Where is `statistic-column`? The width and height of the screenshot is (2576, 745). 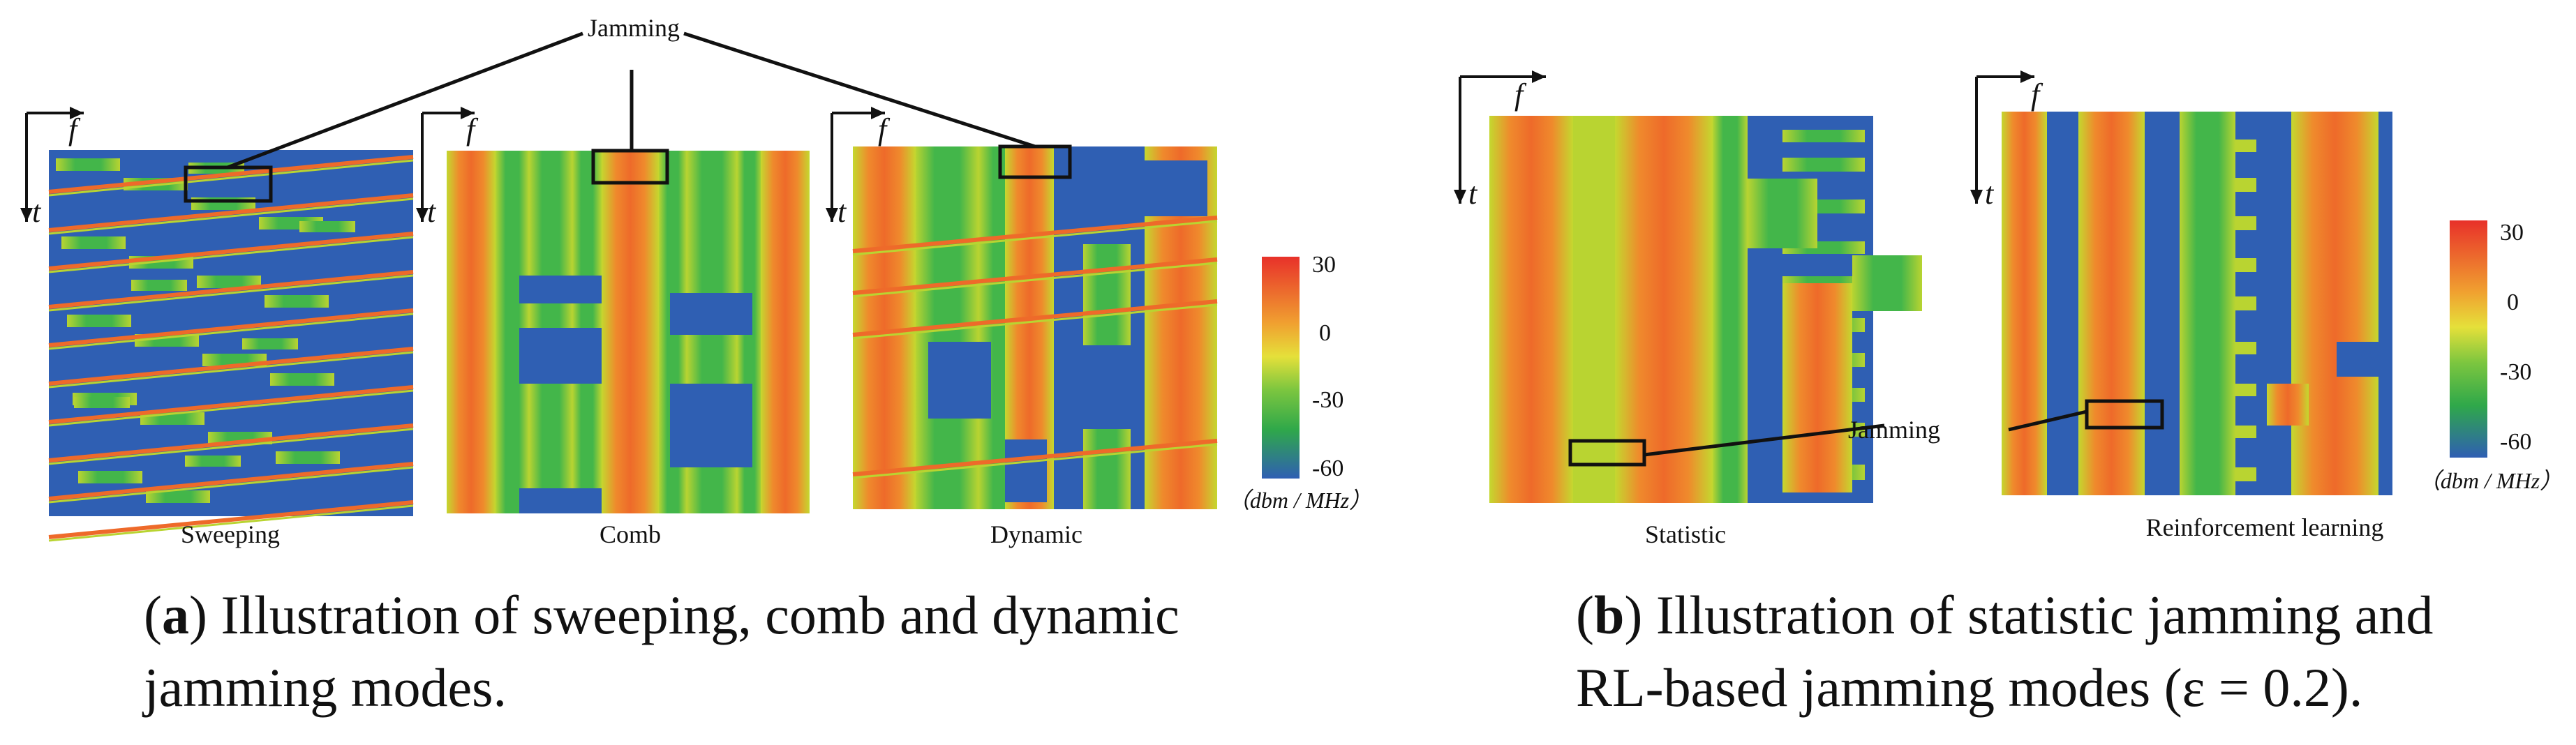
statistic-column is located at coordinates (1731, 309).